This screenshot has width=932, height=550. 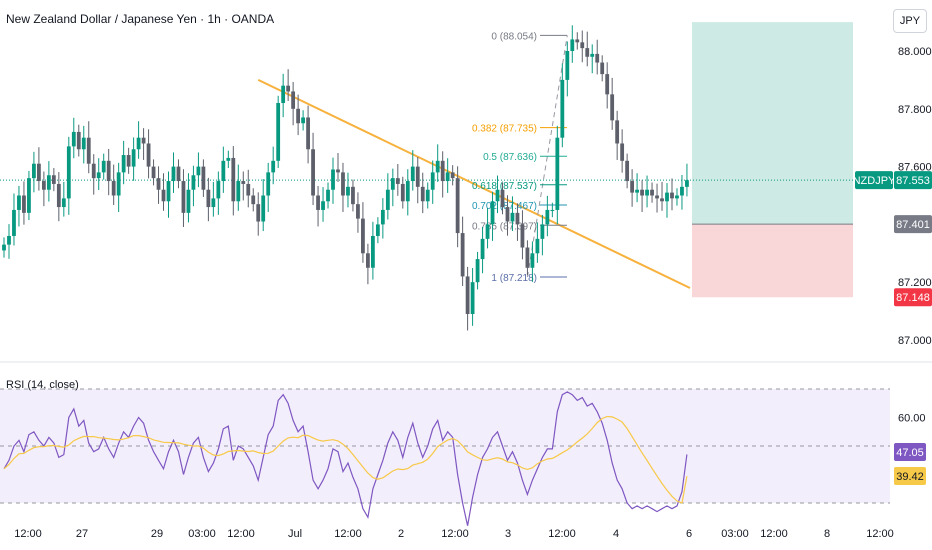 I want to click on last-price-tag-bg, so click(x=913, y=180).